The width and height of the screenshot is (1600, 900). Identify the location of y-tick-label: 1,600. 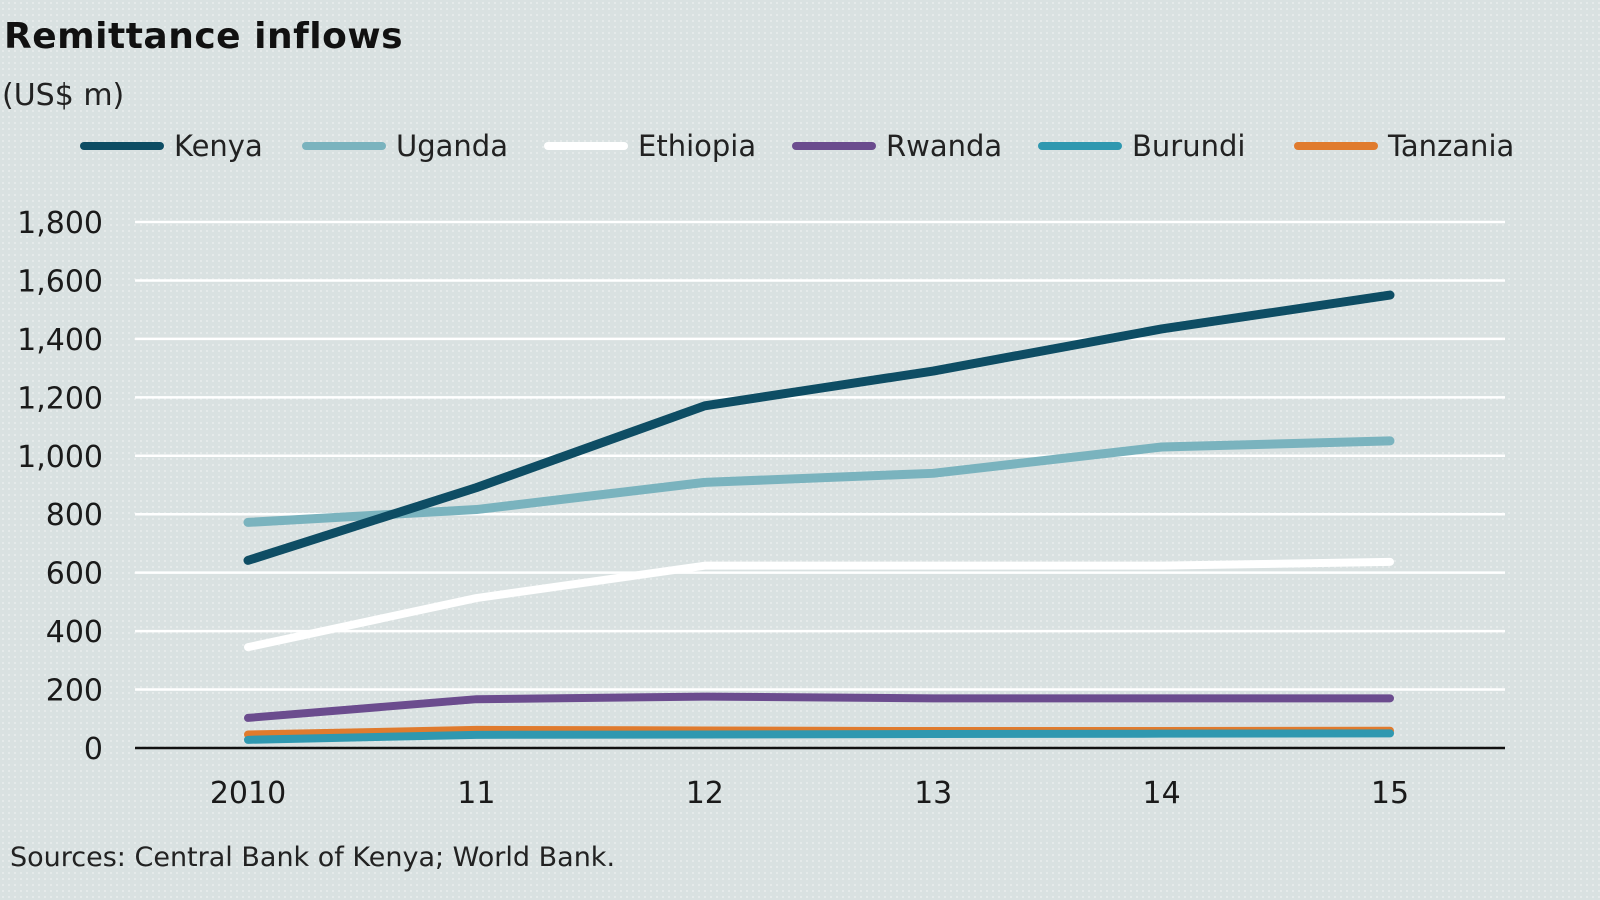
(60, 281).